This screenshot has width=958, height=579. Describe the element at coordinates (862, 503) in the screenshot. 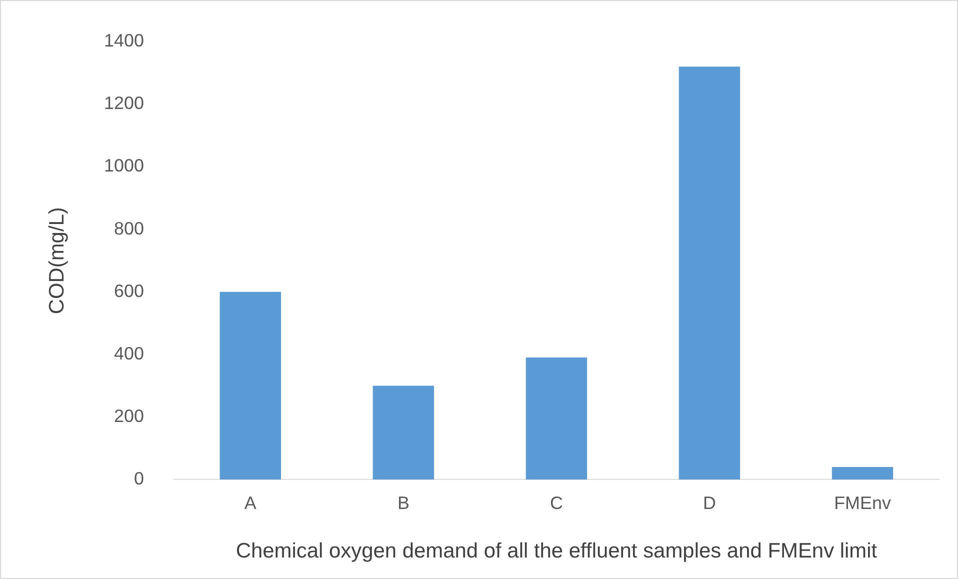

I see `x-tick-label: FMEnv` at that location.